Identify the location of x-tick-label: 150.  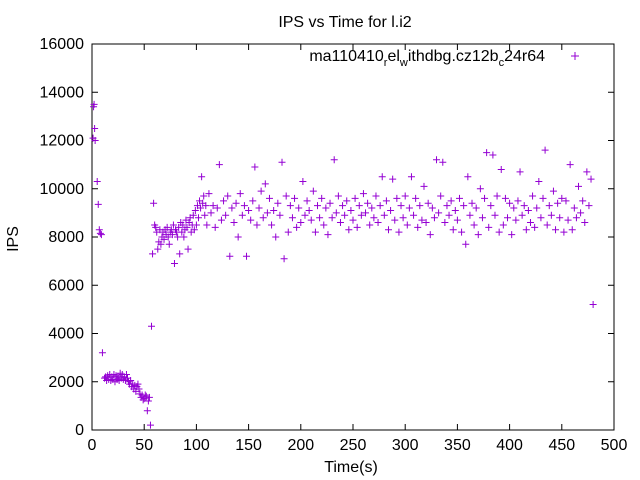
(248, 445).